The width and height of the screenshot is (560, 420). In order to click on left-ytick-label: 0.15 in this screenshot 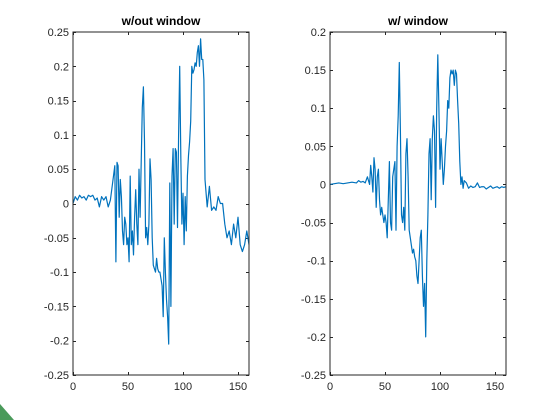, I will do `click(58, 102)`.